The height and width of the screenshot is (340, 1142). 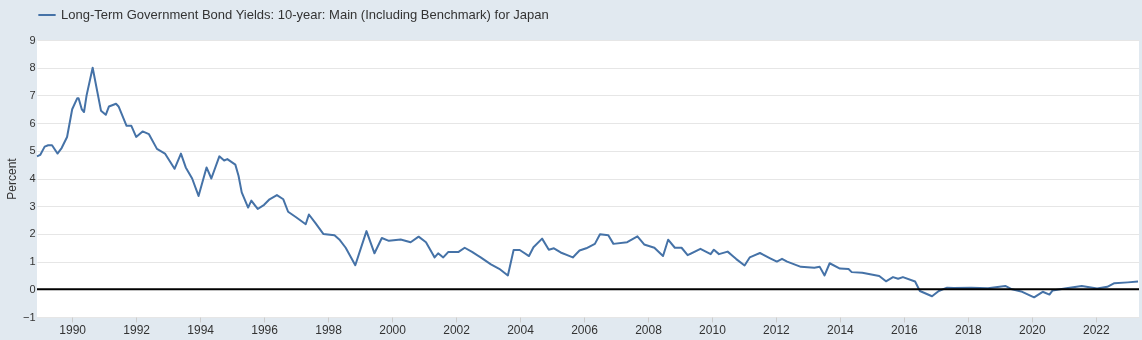 I want to click on x-tick-label: 2006, so click(x=585, y=329).